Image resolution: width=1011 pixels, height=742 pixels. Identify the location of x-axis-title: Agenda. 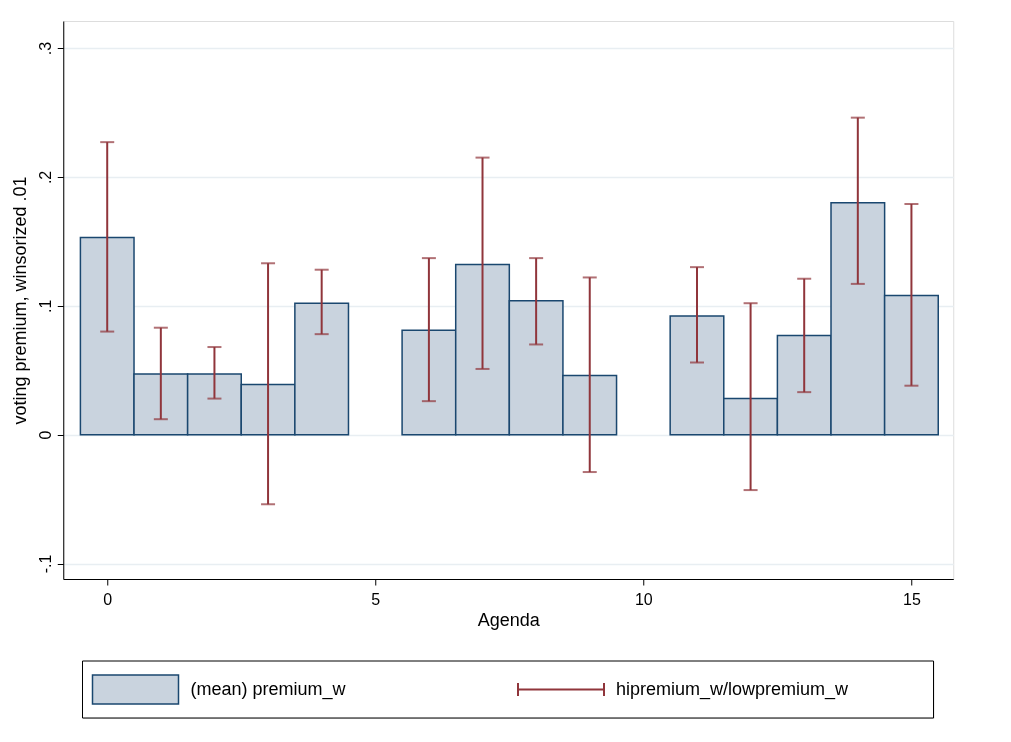
(509, 619).